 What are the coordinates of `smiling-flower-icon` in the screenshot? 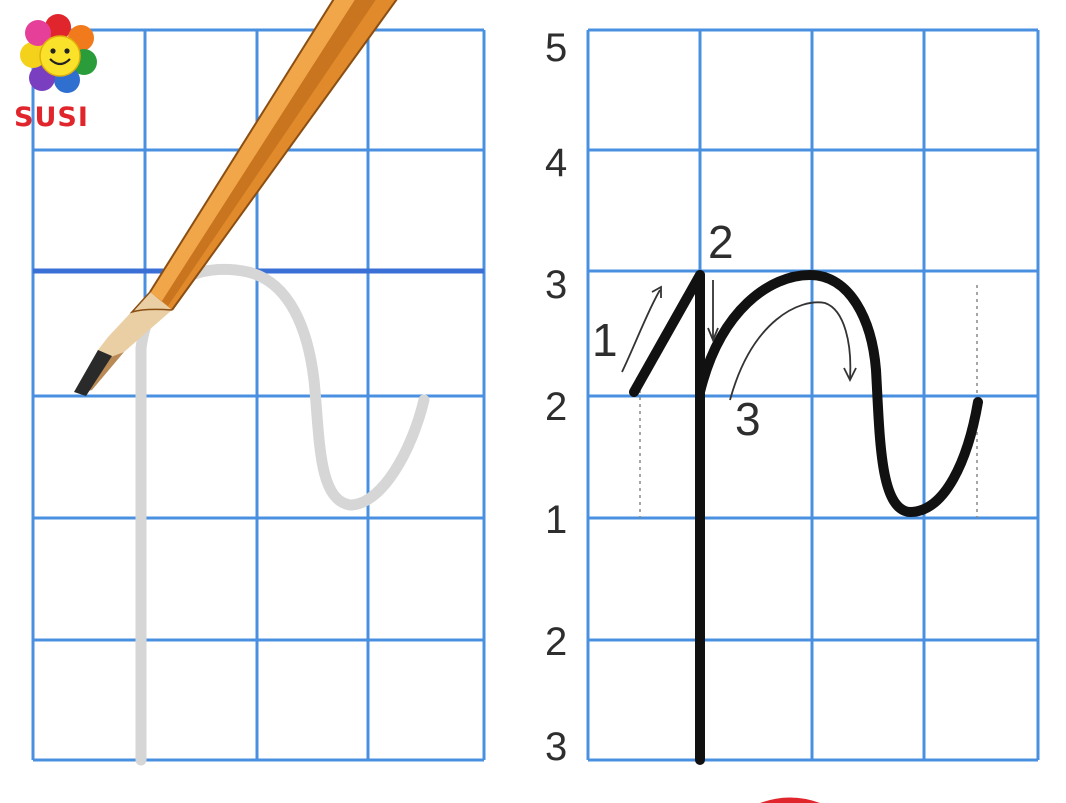 It's located at (58, 53).